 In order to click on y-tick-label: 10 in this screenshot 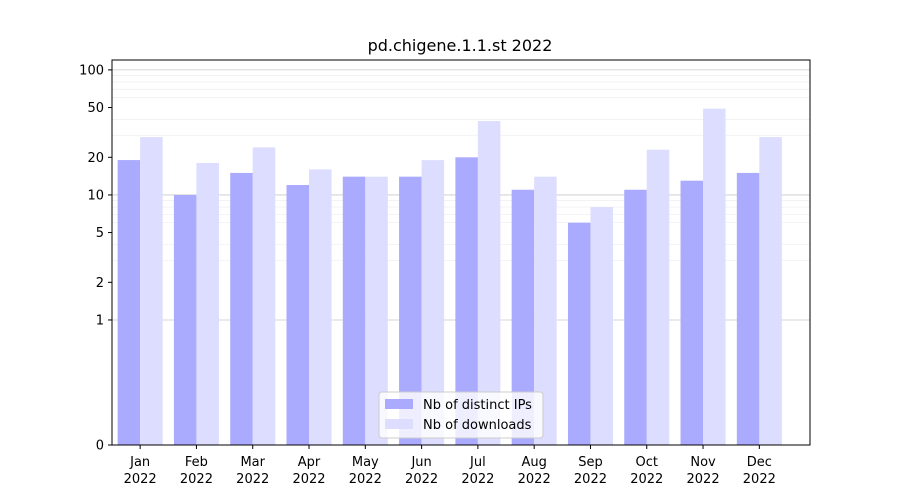, I will do `click(95, 195)`.